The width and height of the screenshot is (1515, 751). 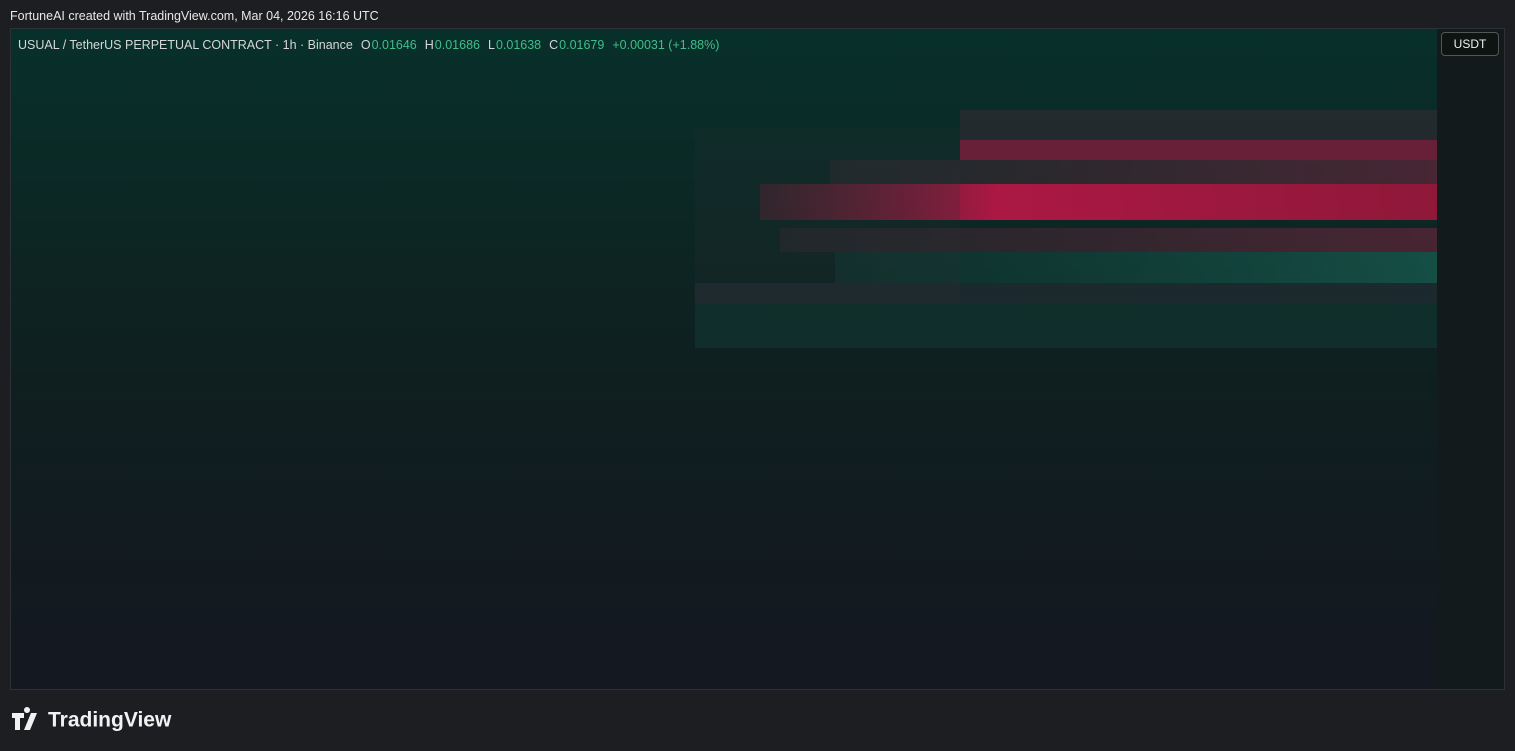 I want to click on ohlc-value: 0.01638, so click(x=518, y=45).